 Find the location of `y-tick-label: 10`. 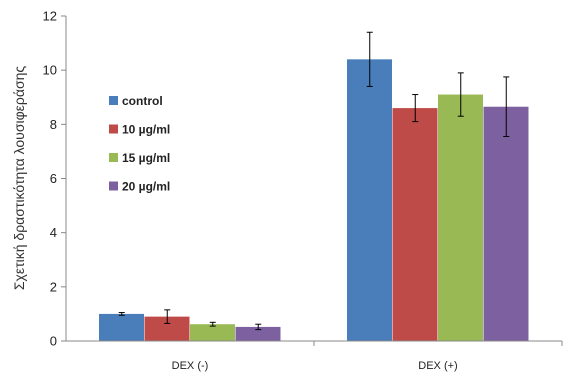

y-tick-label: 10 is located at coordinates (50, 70).